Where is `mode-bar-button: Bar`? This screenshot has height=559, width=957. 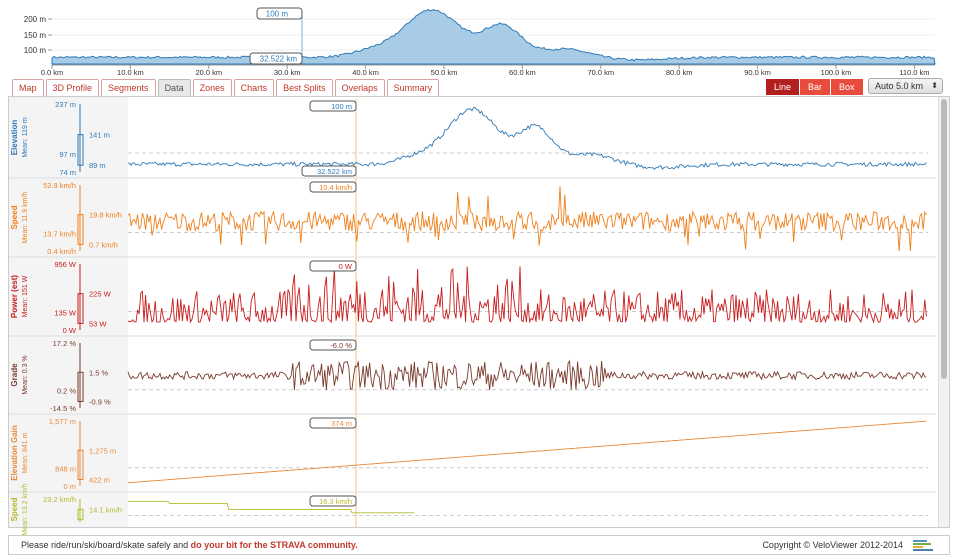 mode-bar-button: Bar is located at coordinates (815, 87).